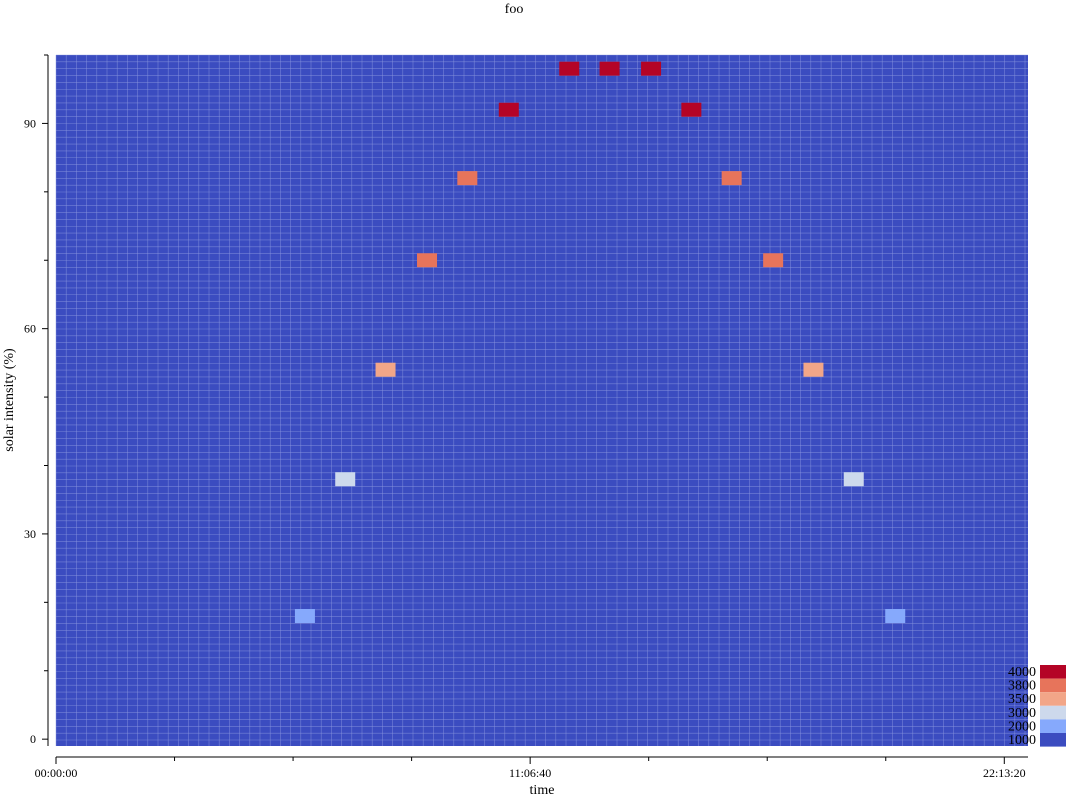  I want to click on legend-swatch-2000, so click(1053, 726).